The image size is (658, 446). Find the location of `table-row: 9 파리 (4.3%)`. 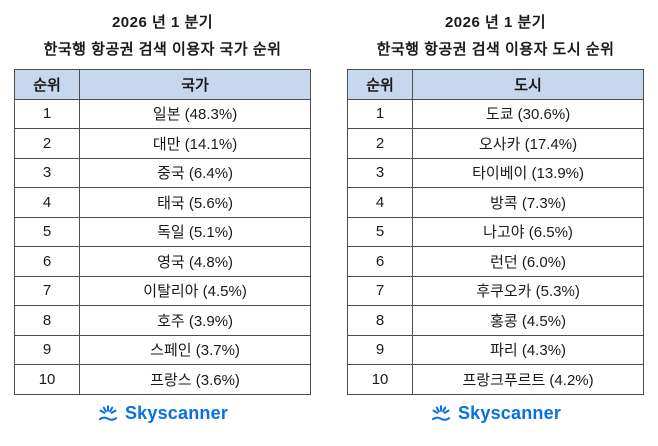

table-row: 9 파리 (4.3%) is located at coordinates (495, 349).